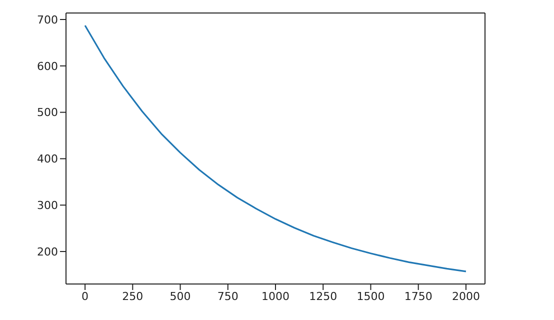 The image size is (554, 320). I want to click on x-tick-label: 1250, so click(323, 296).